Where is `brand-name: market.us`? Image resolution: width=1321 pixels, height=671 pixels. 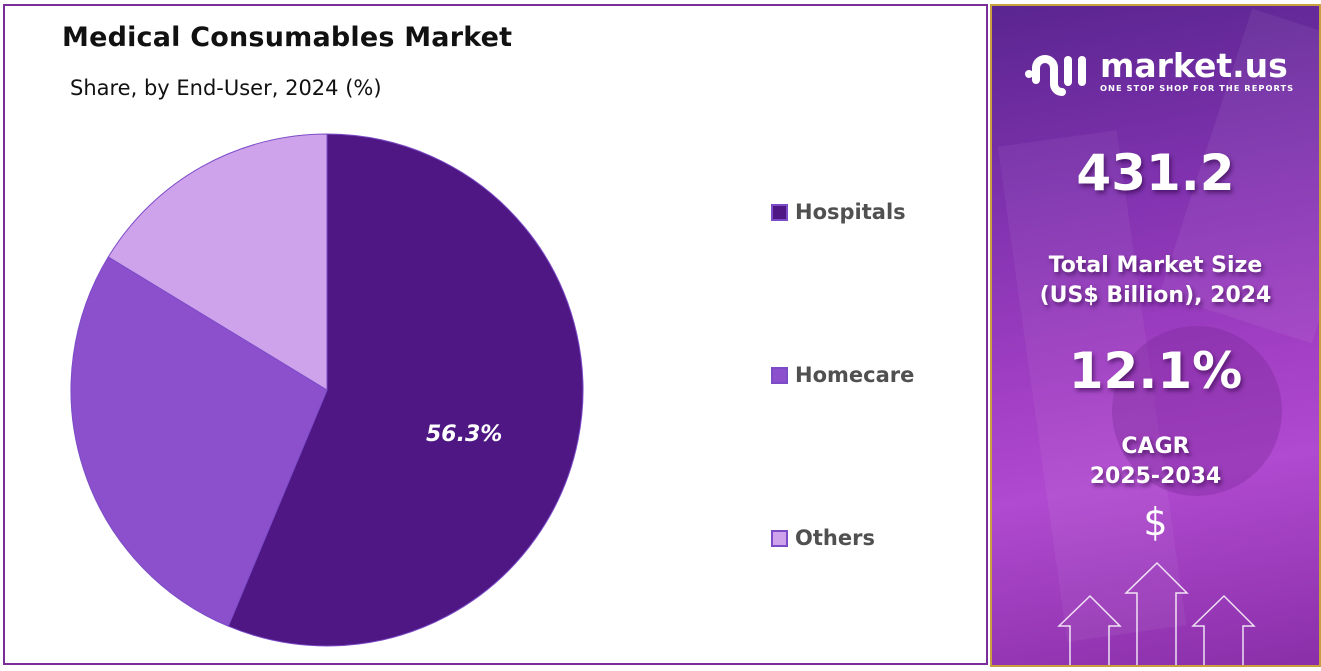
brand-name: market.us is located at coordinates (1194, 65).